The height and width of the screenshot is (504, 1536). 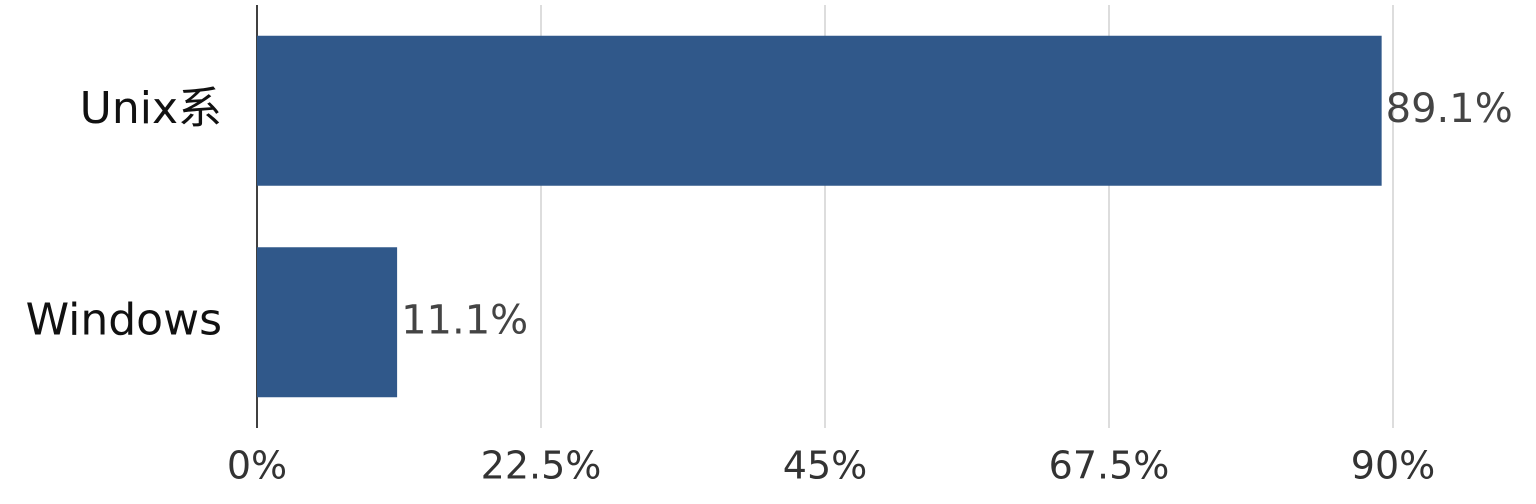 I want to click on x-tick-label: 45%, so click(x=825, y=466).